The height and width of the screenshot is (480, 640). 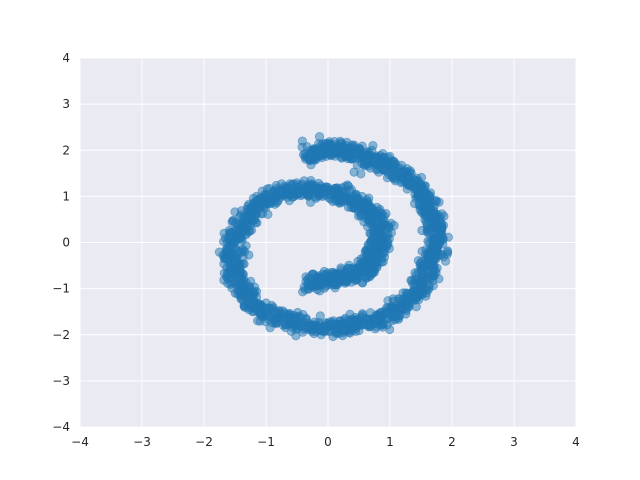 What do you see at coordinates (80, 442) in the screenshot?
I see `x-tick-label: −4` at bounding box center [80, 442].